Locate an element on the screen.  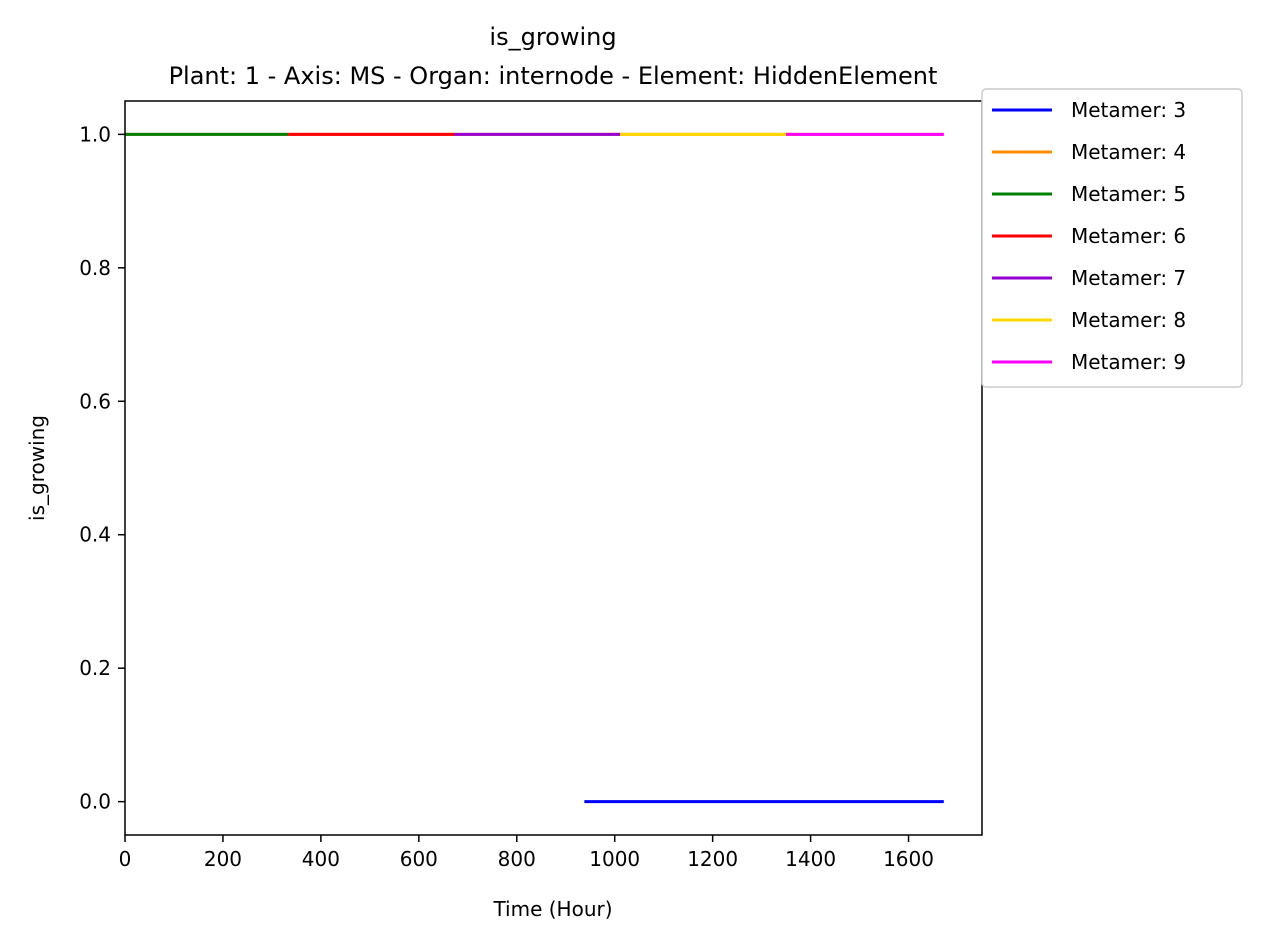
y-tick-label: 1.0 is located at coordinates (95, 134).